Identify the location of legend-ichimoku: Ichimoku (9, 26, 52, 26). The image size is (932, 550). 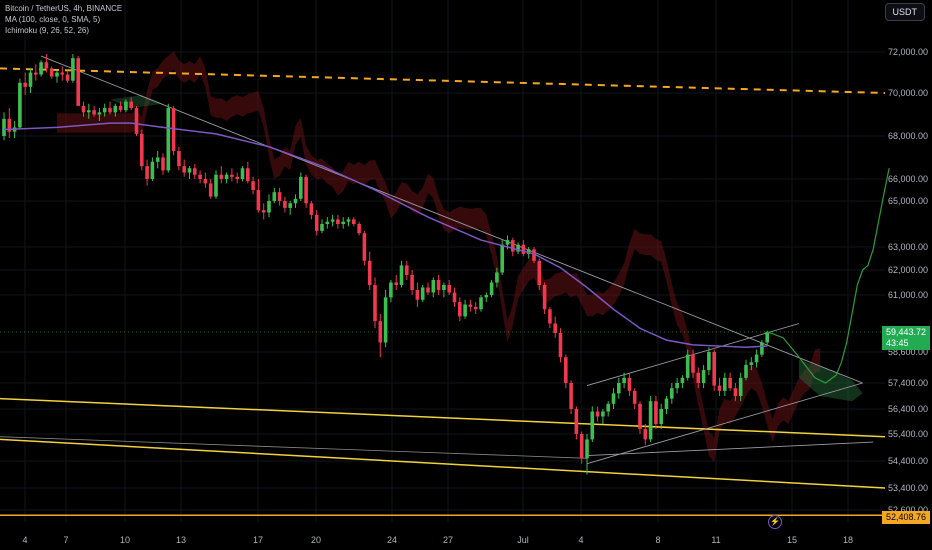
(47, 30).